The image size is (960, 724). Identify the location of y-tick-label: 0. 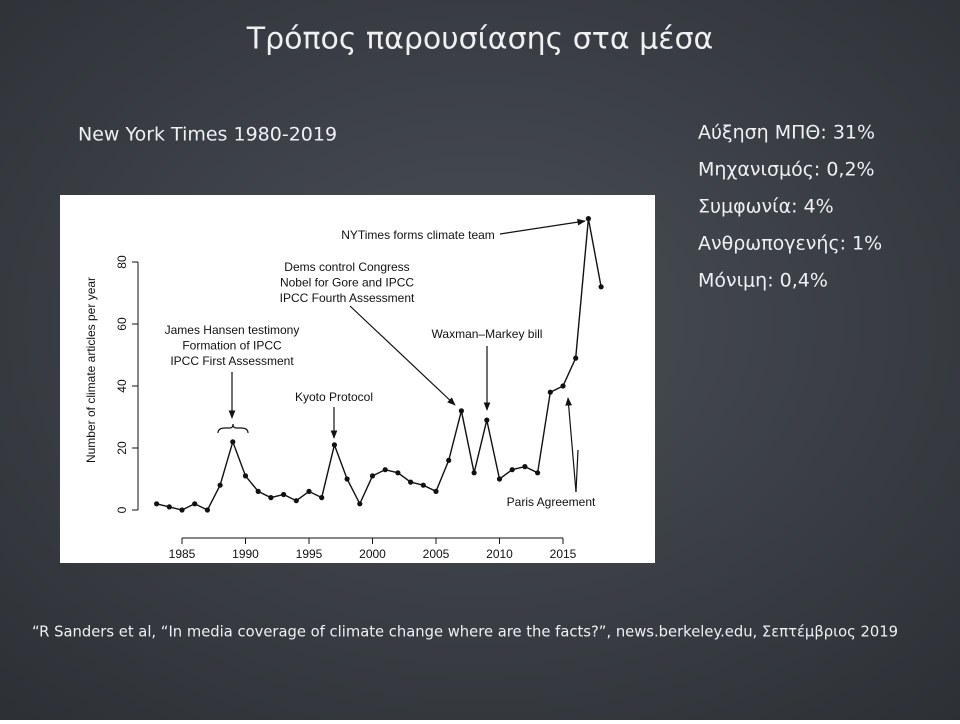
(122, 509).